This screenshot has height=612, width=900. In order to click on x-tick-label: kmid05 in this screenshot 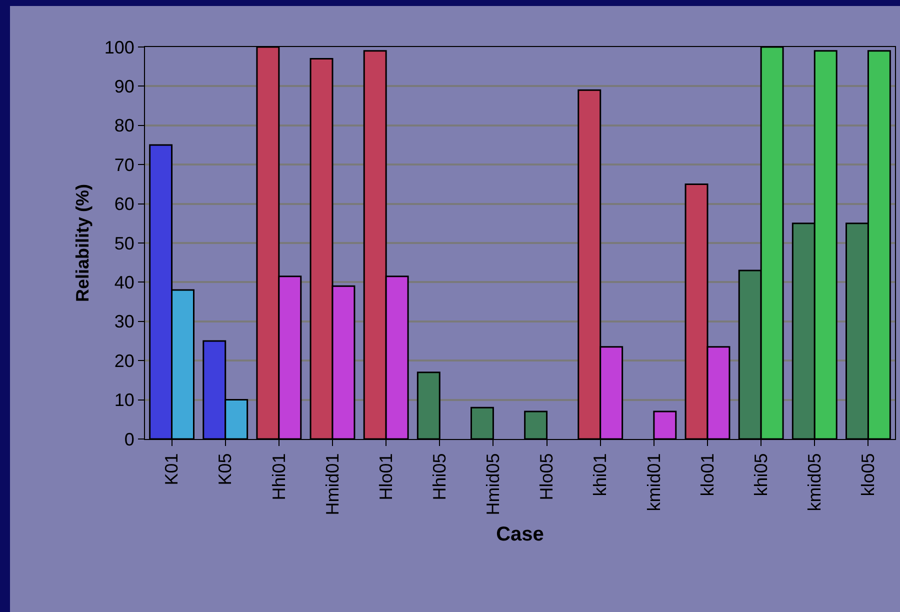, I will do `click(814, 482)`.